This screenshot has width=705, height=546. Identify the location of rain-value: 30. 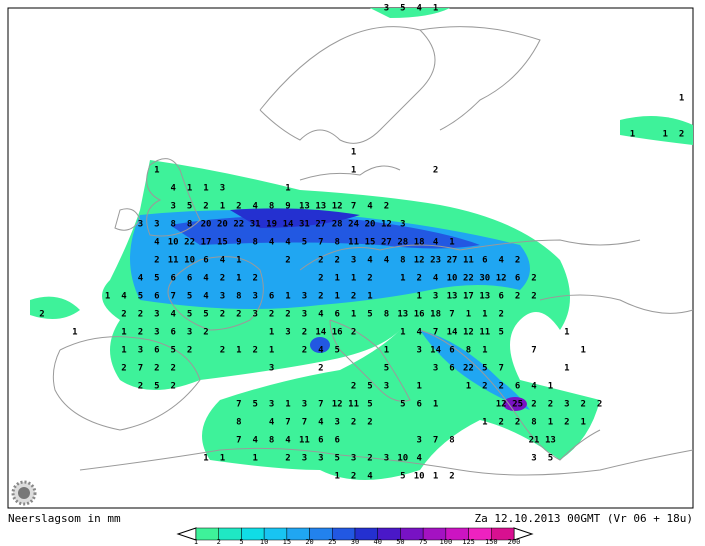
(484, 279).